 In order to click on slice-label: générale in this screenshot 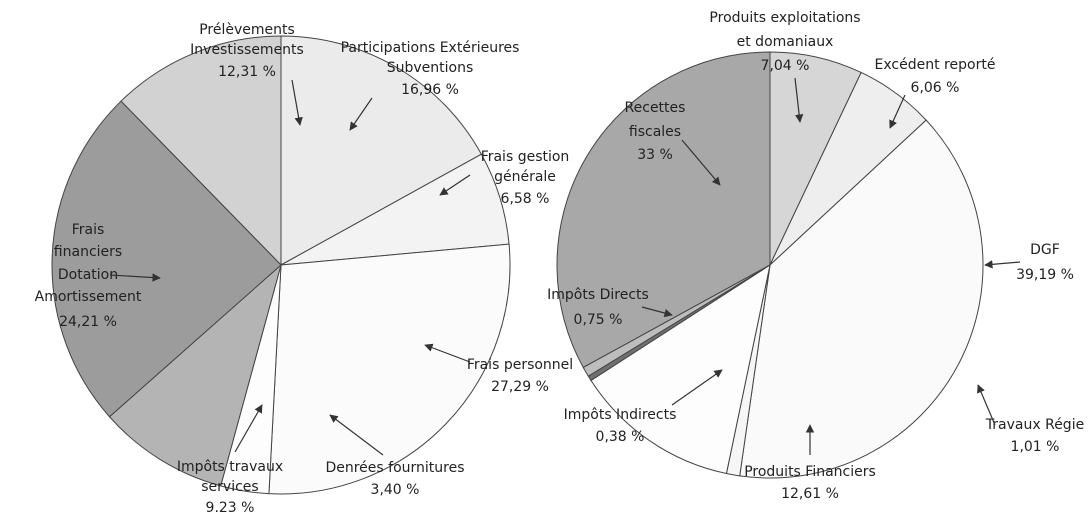, I will do `click(525, 177)`.